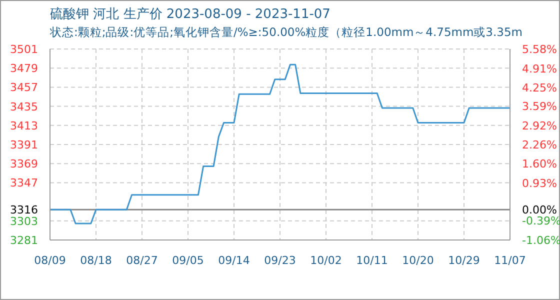  I want to click on y2-tick-label: -0.39%, so click(541, 221).